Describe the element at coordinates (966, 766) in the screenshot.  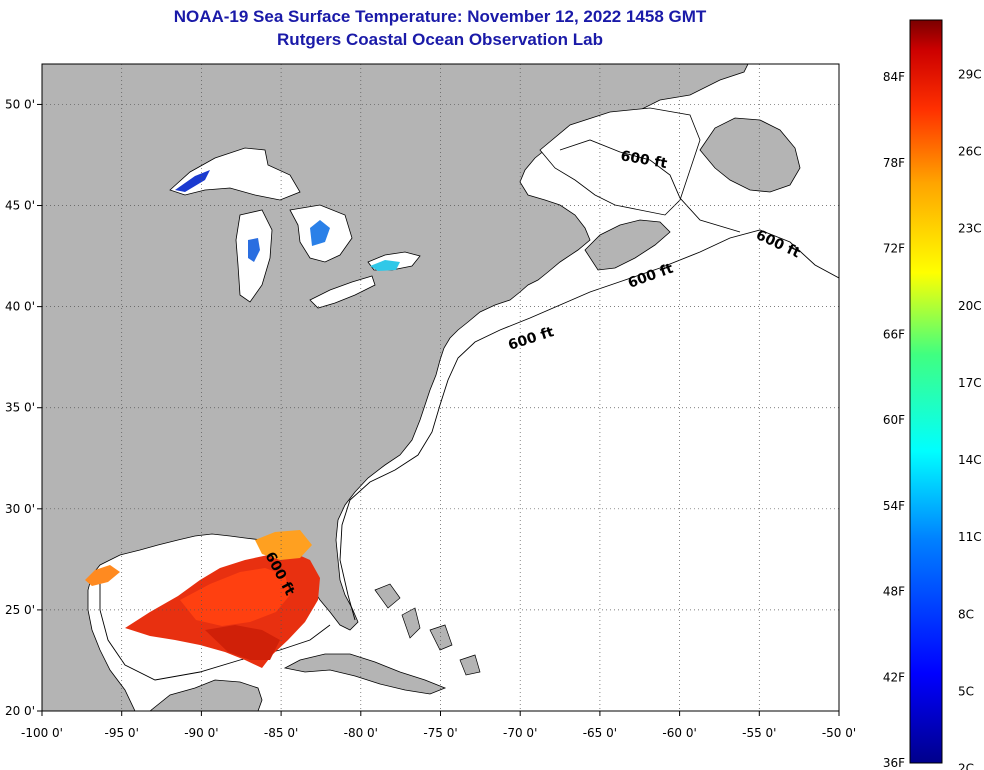
I see `colorbar-c-label: 2C` at that location.